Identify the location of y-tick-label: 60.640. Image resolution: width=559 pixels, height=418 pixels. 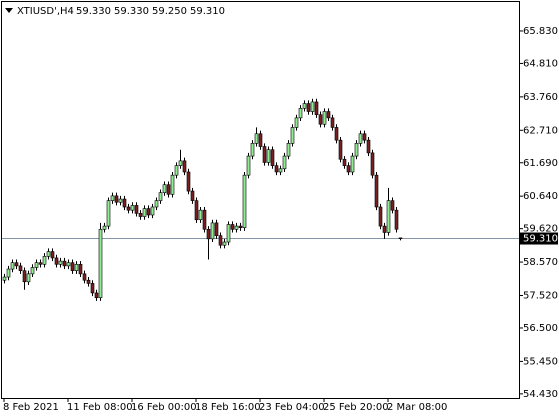
(540, 196).